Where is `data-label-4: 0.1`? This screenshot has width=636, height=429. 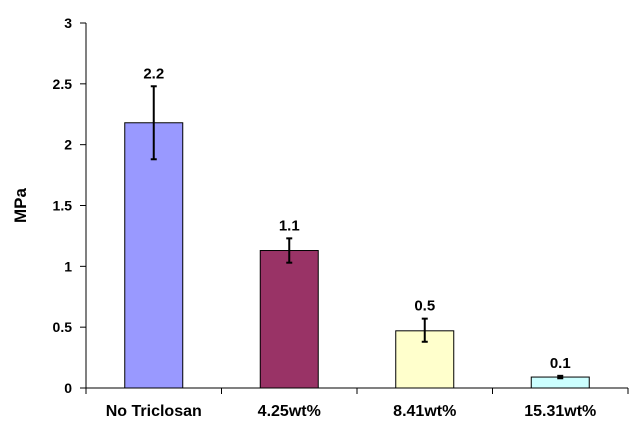 data-label-4: 0.1 is located at coordinates (560, 363).